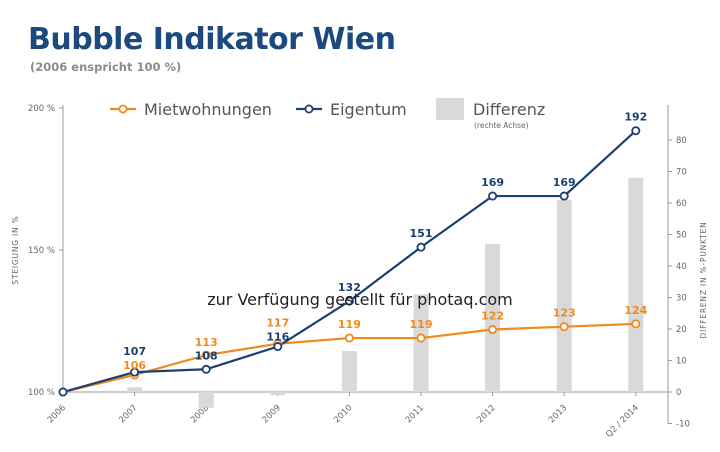  I want to click on y-right-tick-label: 40, so click(681, 267).